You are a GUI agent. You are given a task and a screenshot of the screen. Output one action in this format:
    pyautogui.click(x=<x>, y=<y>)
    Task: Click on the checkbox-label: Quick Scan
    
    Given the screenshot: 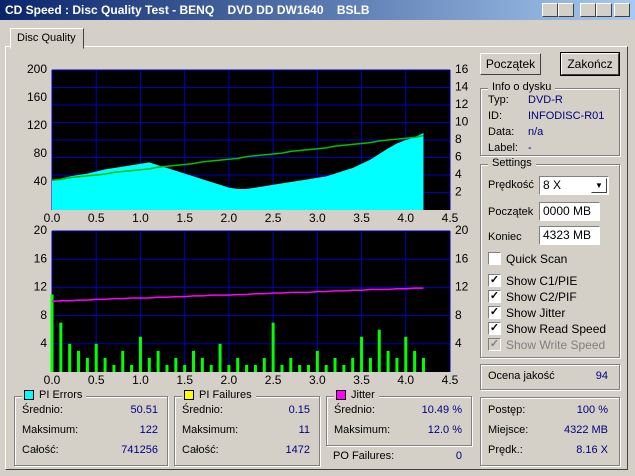 What is the action you would take?
    pyautogui.click(x=537, y=259)
    